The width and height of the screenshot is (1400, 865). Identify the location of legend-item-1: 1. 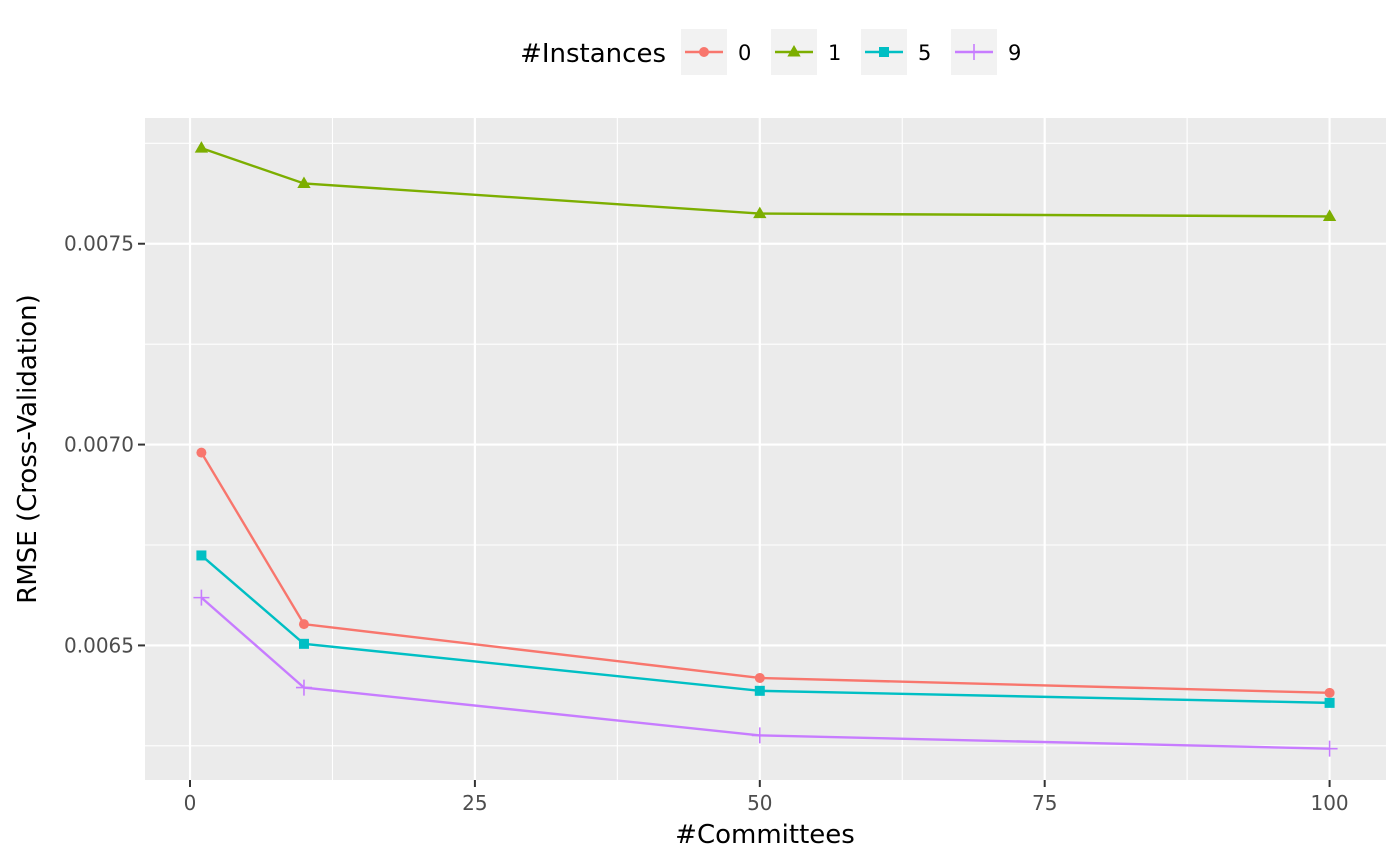
(806, 52).